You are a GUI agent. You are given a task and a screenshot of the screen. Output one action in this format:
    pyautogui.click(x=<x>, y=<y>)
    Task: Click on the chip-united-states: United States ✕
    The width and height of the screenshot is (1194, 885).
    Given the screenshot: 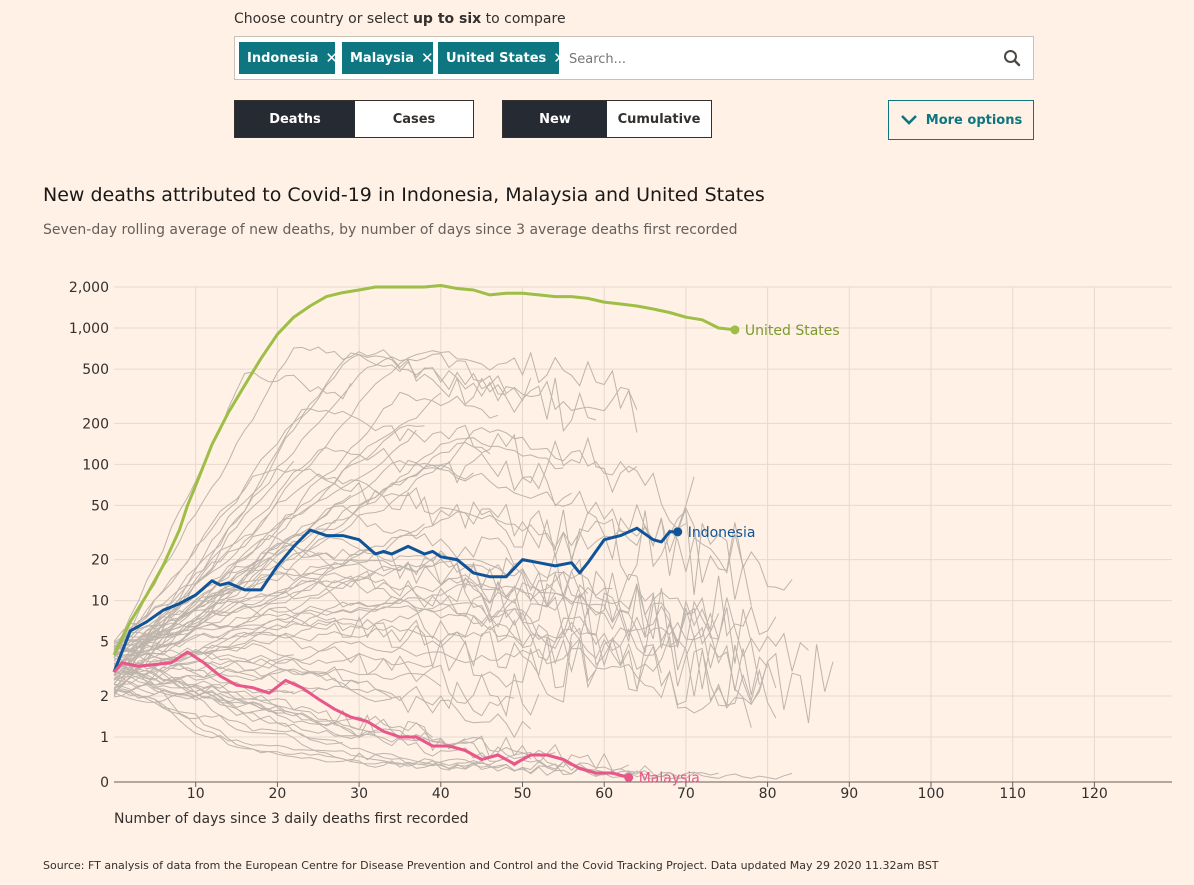 What is the action you would take?
    pyautogui.click(x=502, y=58)
    